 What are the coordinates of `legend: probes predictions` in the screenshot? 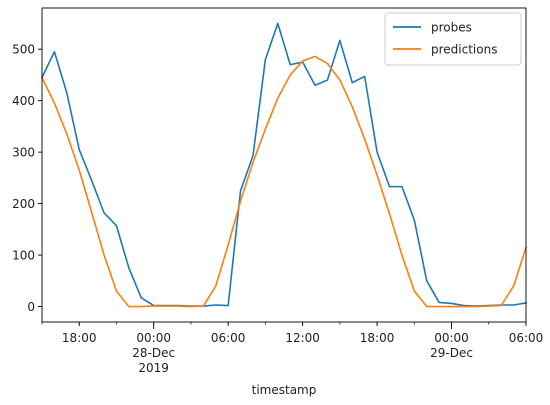 It's located at (453, 39).